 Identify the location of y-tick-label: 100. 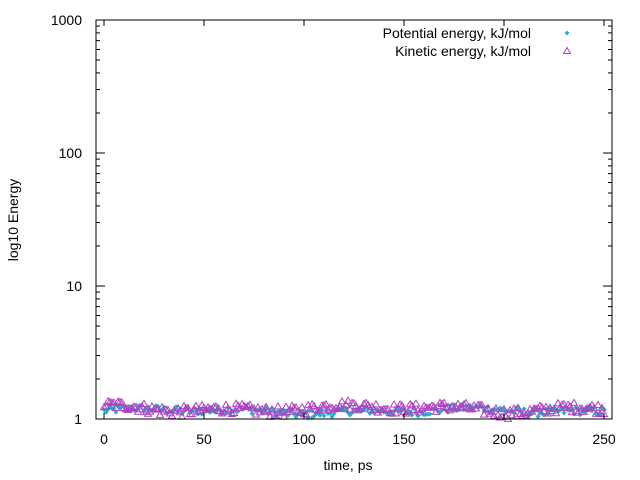
(71, 153).